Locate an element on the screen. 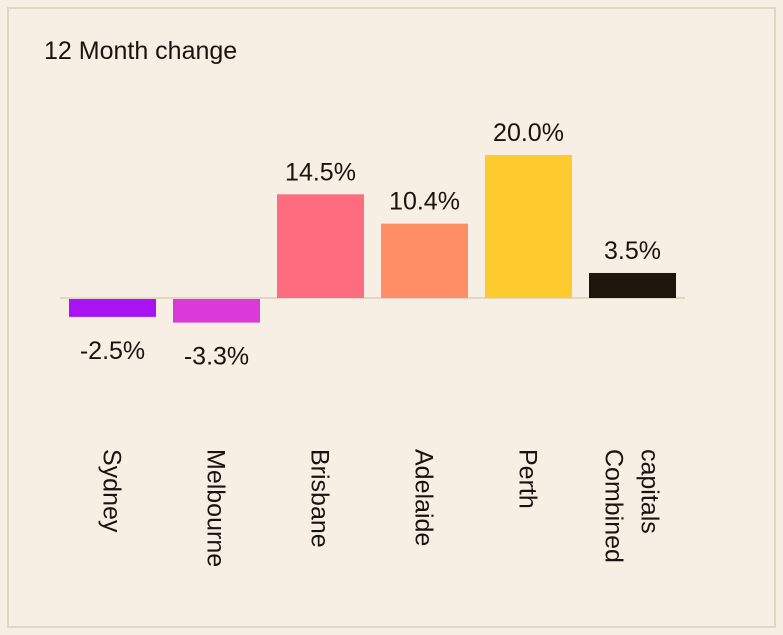  category-label-brisbane: Brisbane is located at coordinates (320, 498).